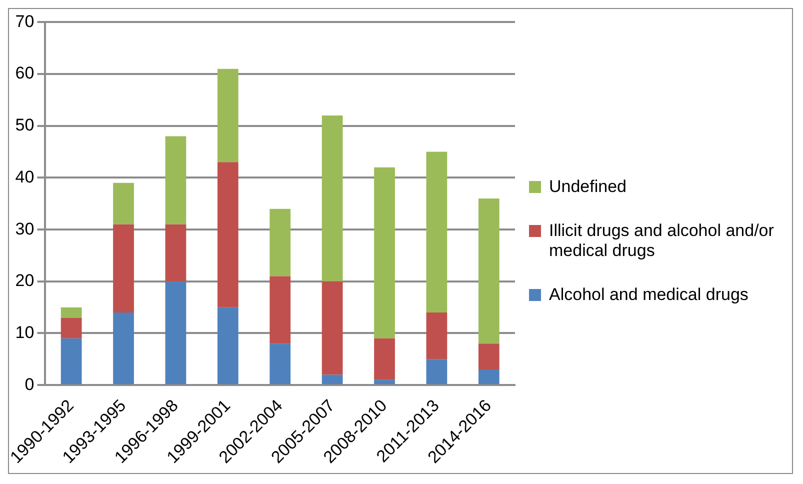 This screenshot has height=484, width=803. Describe the element at coordinates (24, 176) in the screenshot. I see `y-tick-label: 40` at that location.